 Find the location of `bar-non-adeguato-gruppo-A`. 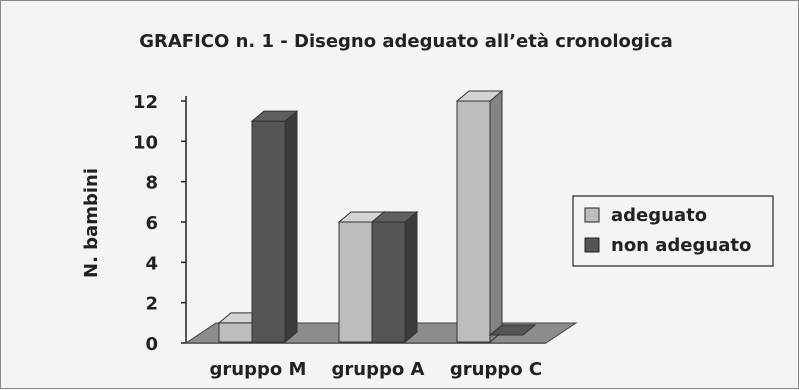

bar-non-adeguato-gruppo-A is located at coordinates (394, 277).